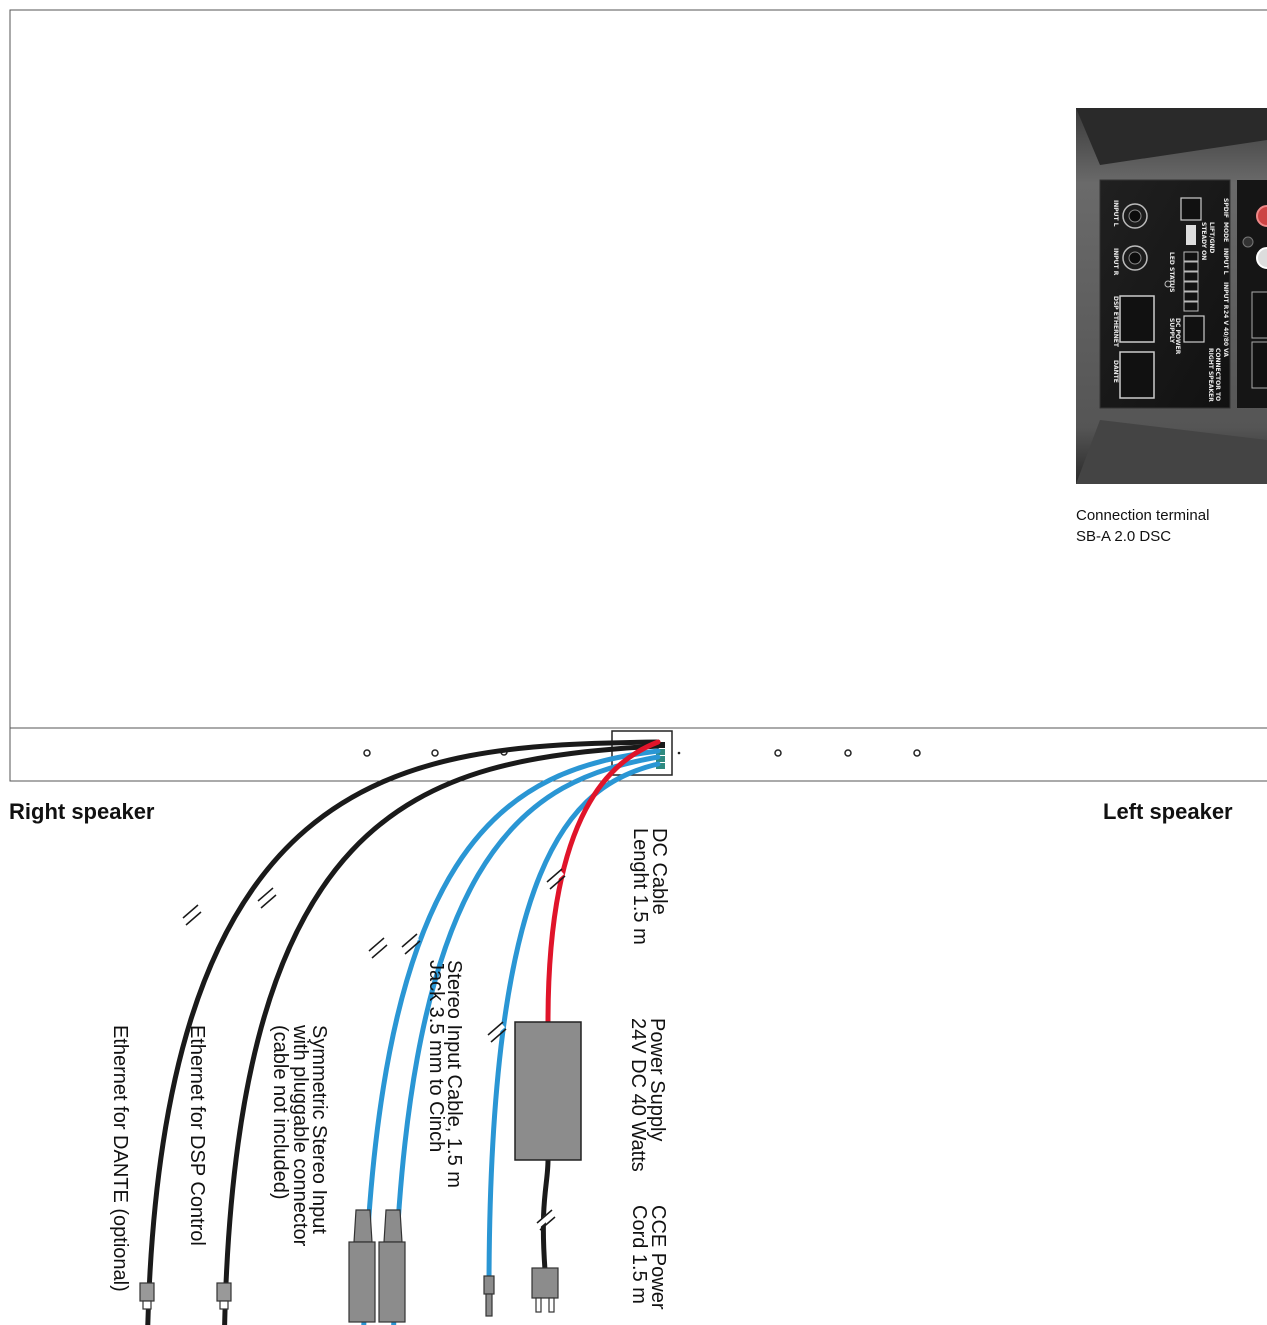 This screenshot has height=1325, width=1267. Describe the element at coordinates (1217, 374) in the screenshot. I see `svg-text: CONNECTOR TO` at that location.